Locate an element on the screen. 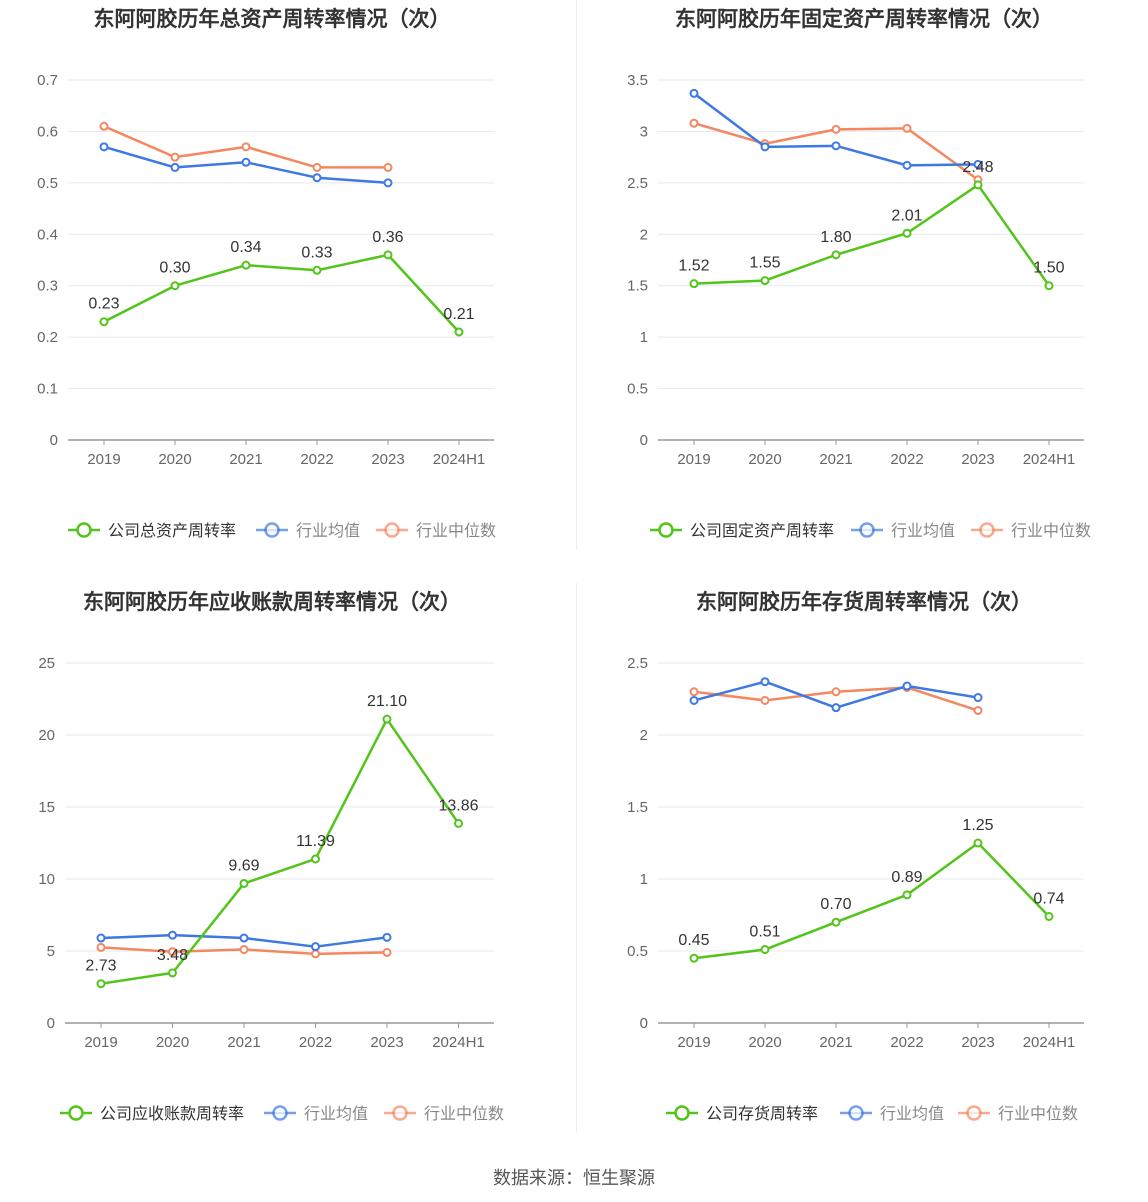  data-label: 1.25 is located at coordinates (977, 825).